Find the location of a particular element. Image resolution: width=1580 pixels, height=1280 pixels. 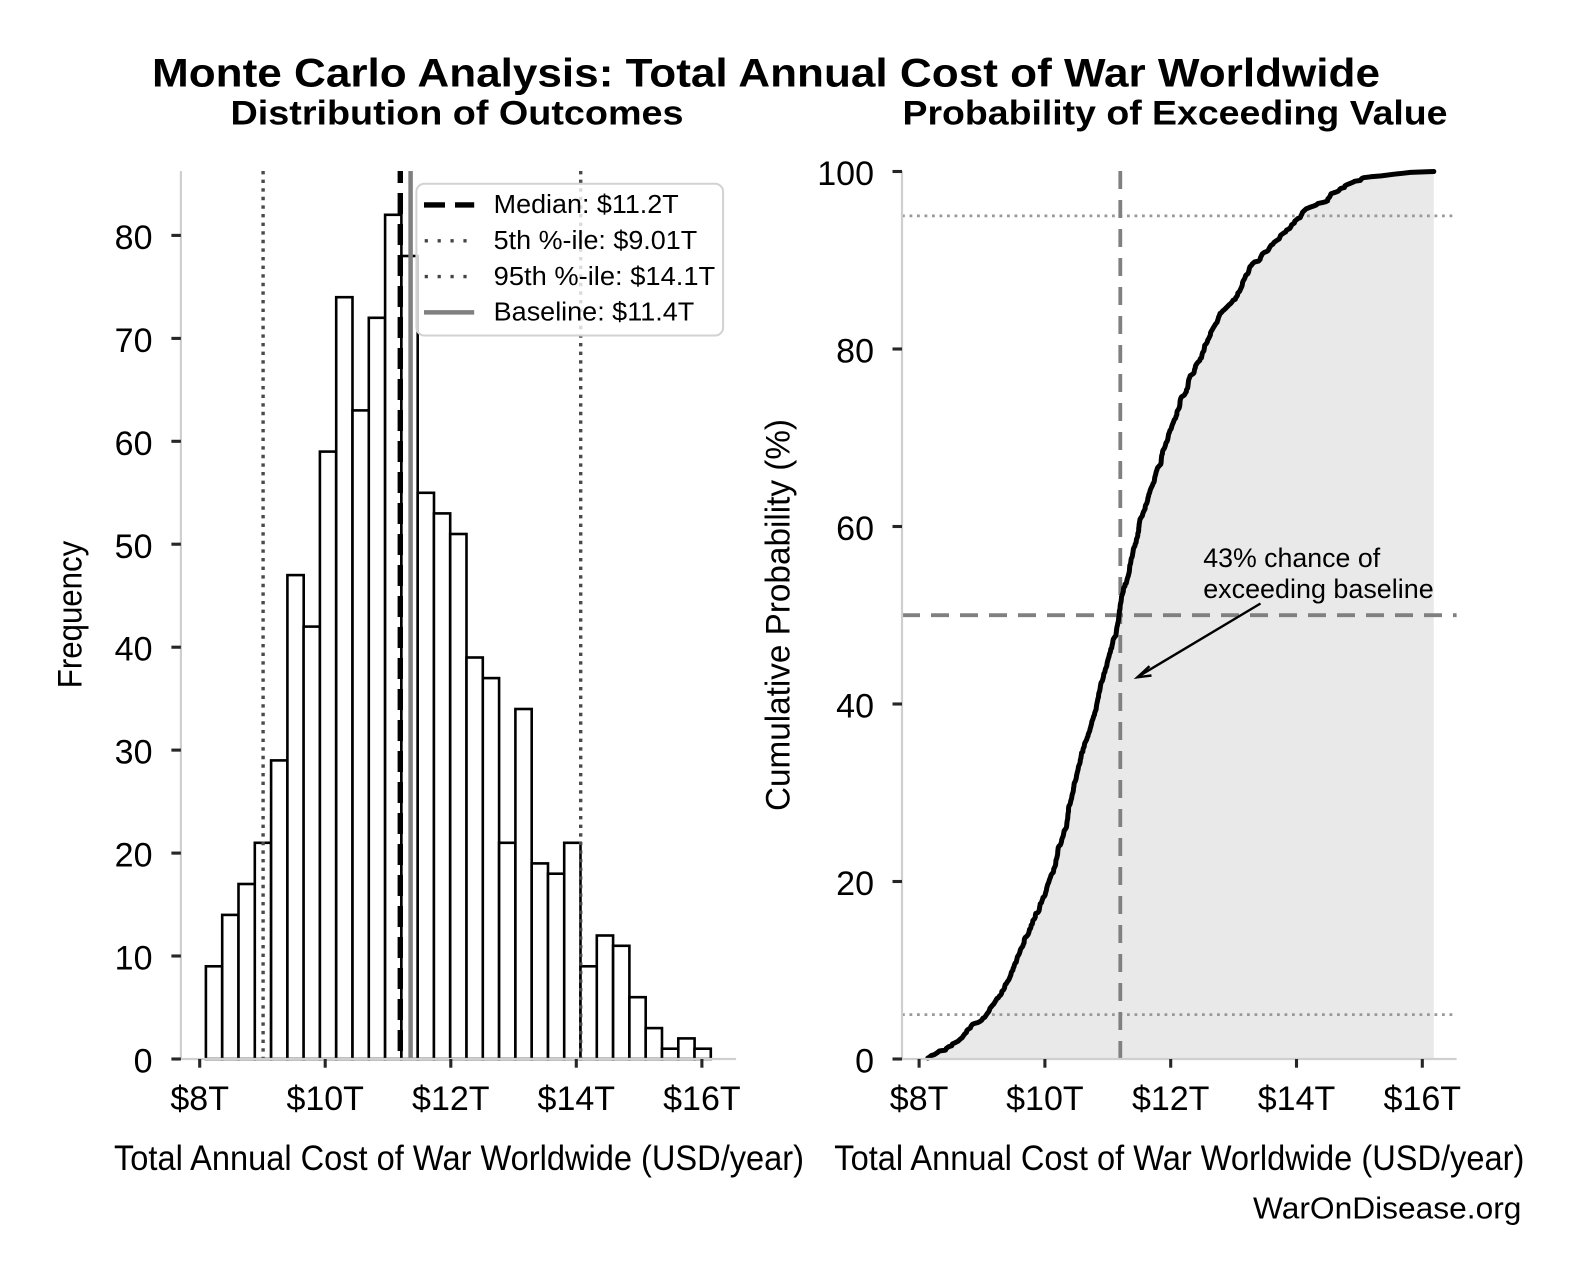

svg-text: WarOnDisease.org is located at coordinates (1387, 1208).